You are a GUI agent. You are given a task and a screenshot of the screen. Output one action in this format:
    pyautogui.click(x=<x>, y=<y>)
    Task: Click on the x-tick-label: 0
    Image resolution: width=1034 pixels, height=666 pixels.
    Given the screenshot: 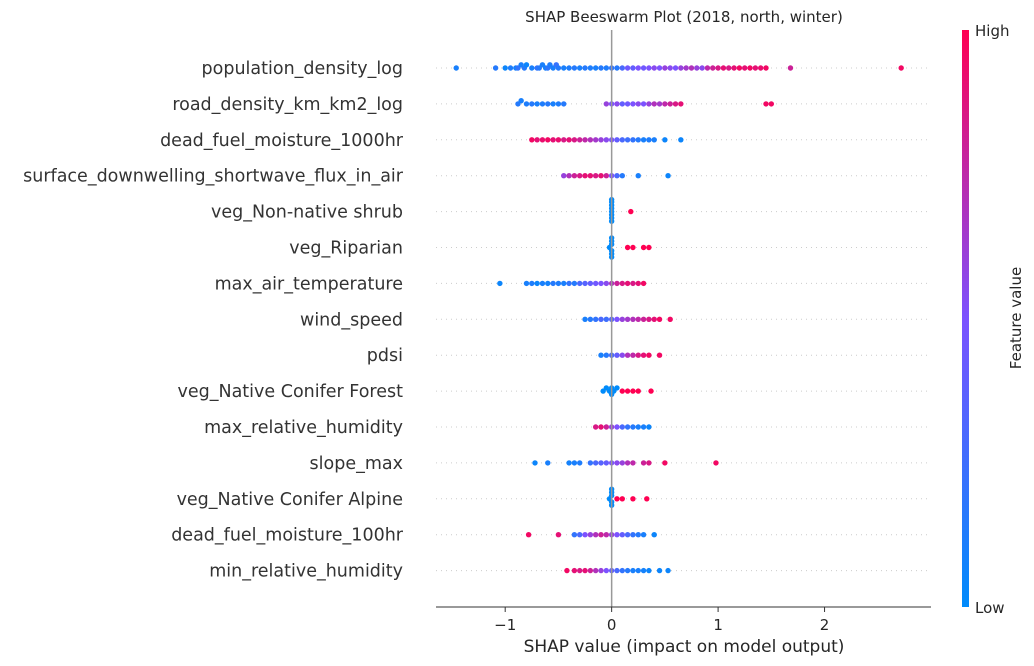 What is the action you would take?
    pyautogui.click(x=612, y=625)
    